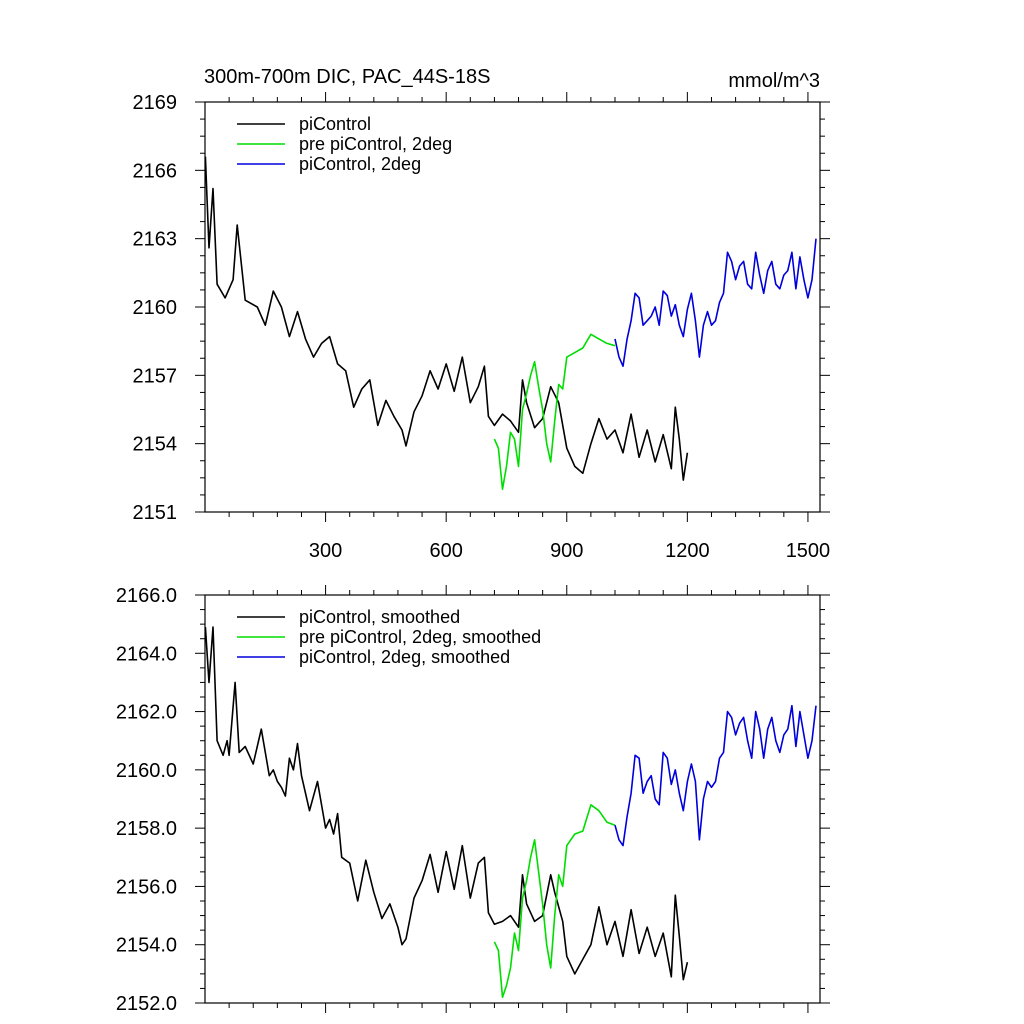  Describe the element at coordinates (360, 164) in the screenshot. I see `legend-entry: piControl, 2deg` at that location.